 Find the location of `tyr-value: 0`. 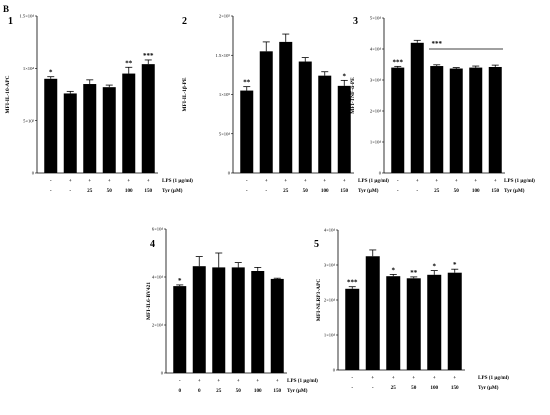

tyr-value: 0 is located at coordinates (179, 391).